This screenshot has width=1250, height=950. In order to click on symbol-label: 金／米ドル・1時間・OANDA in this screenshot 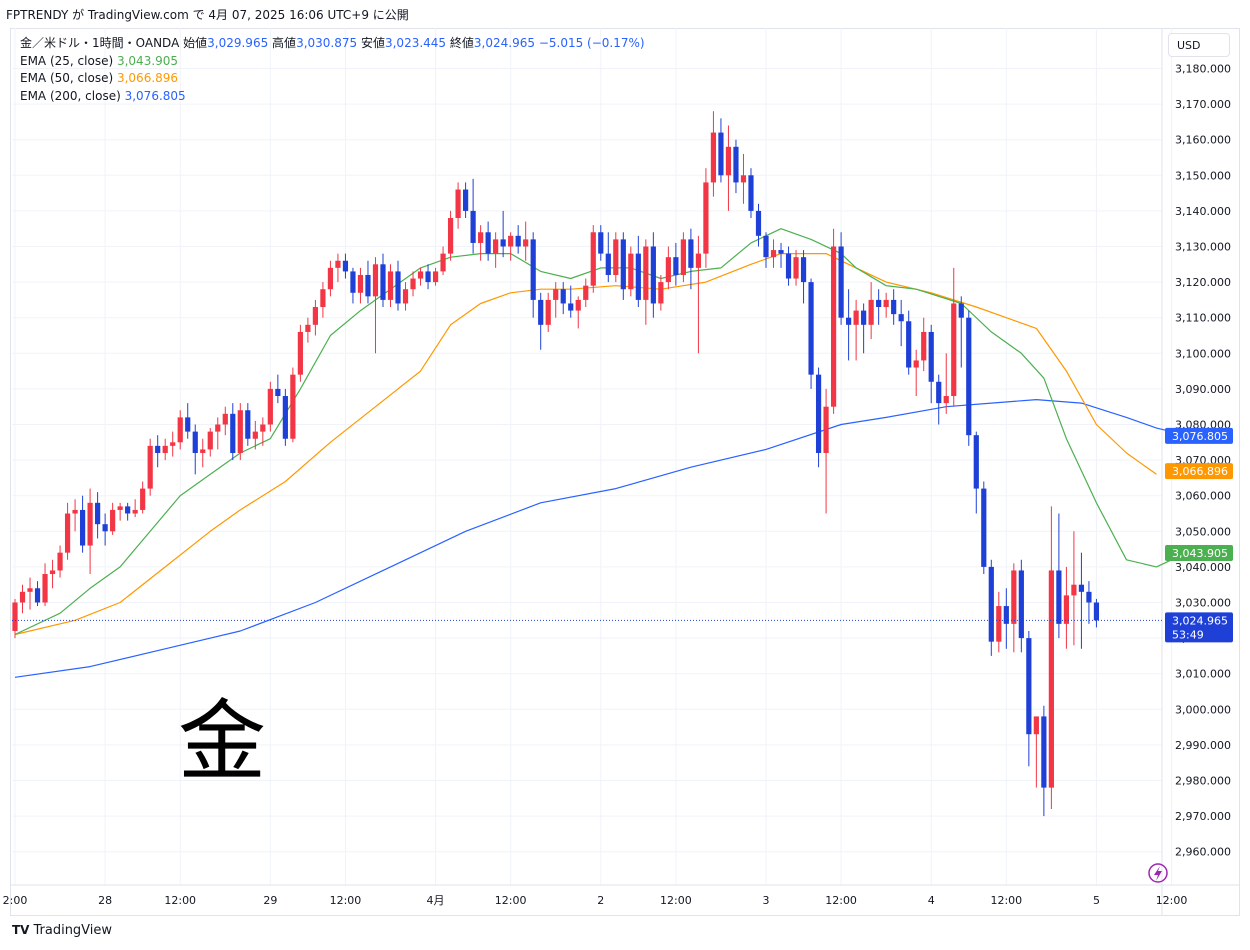, I will do `click(100, 43)`.